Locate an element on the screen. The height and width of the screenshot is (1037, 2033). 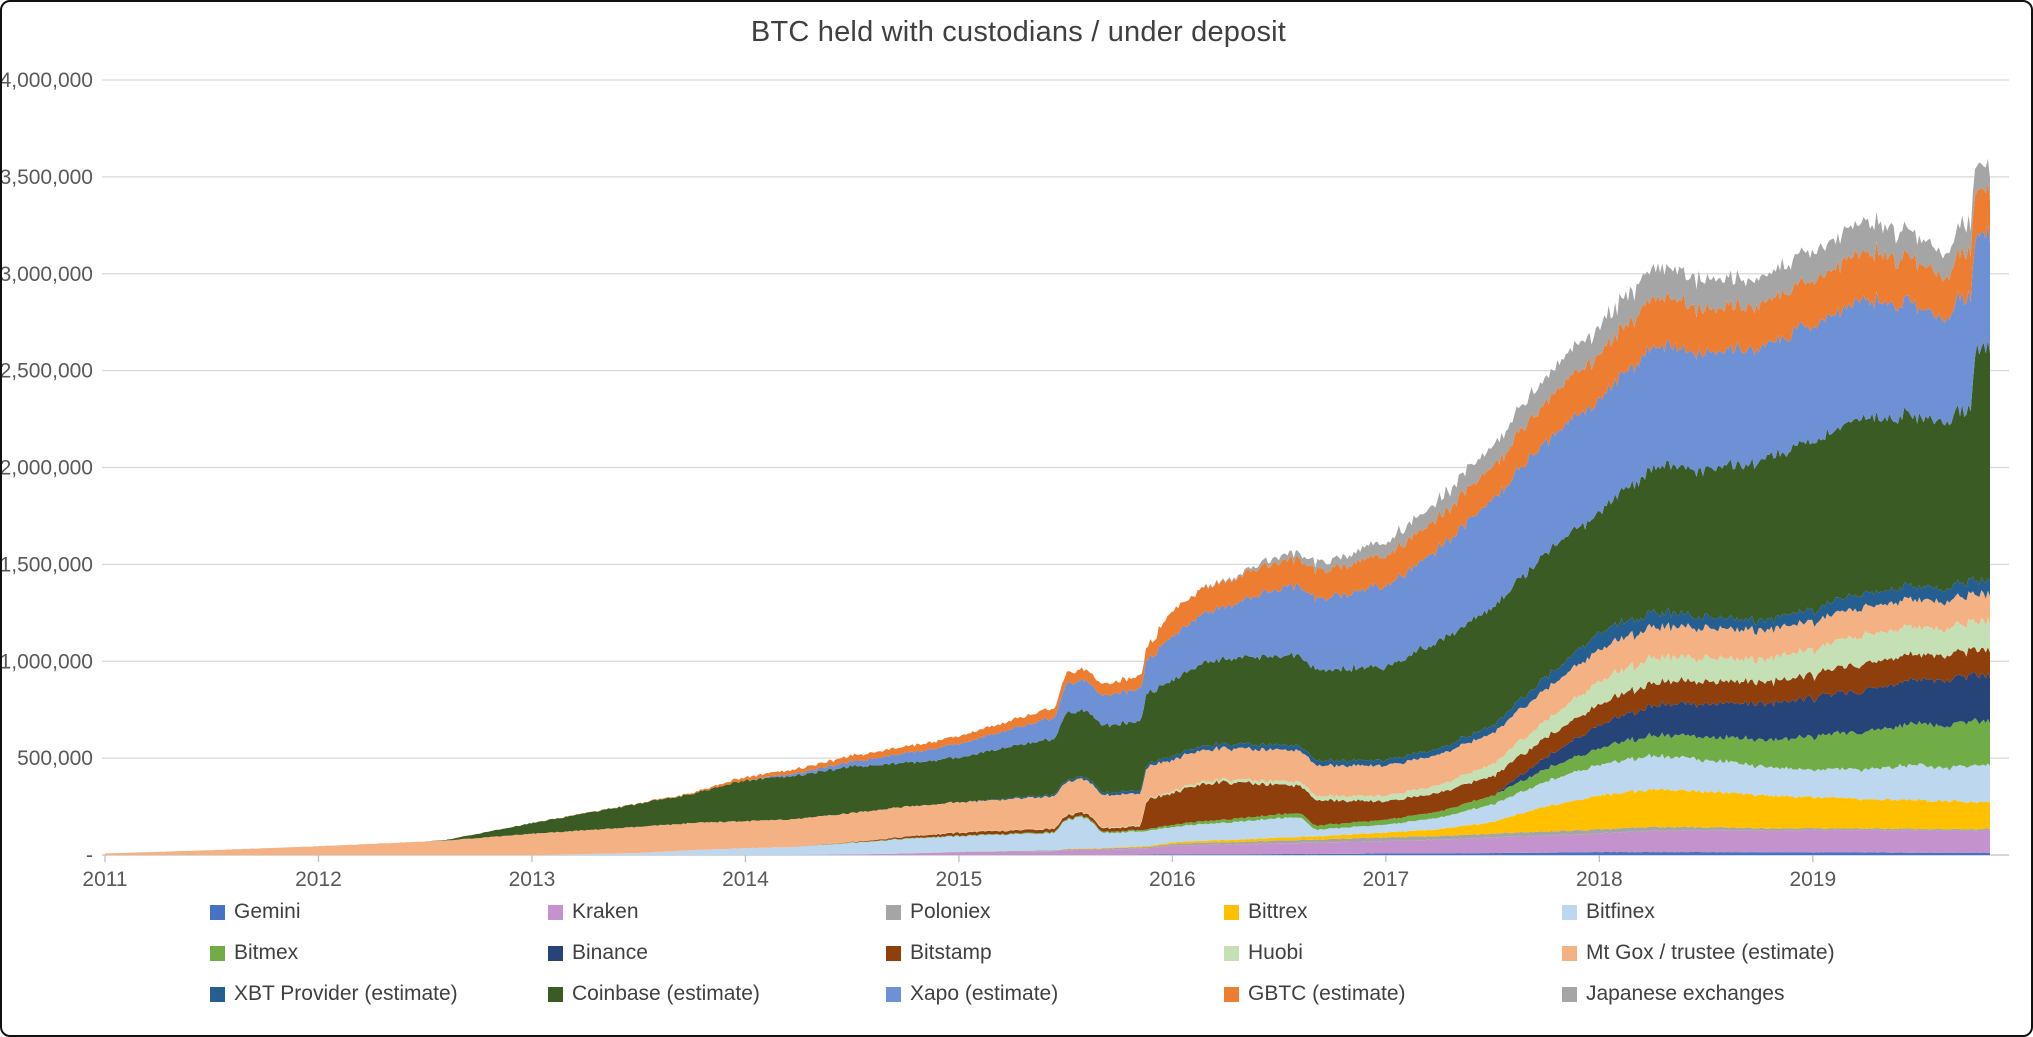
x-axis-tick-label: 2019 is located at coordinates (1812, 879).